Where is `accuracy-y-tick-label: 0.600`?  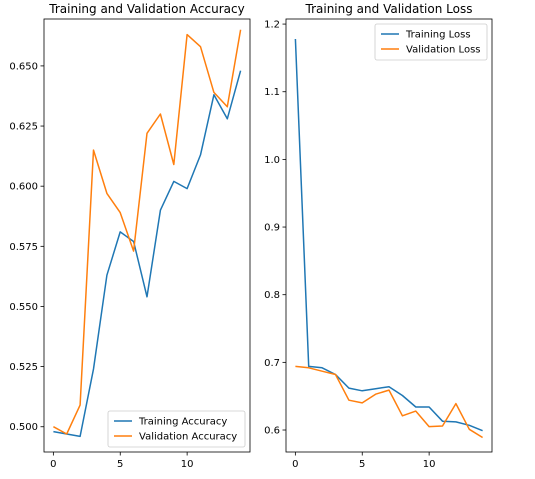
accuracy-y-tick-label: 0.600 is located at coordinates (23, 187).